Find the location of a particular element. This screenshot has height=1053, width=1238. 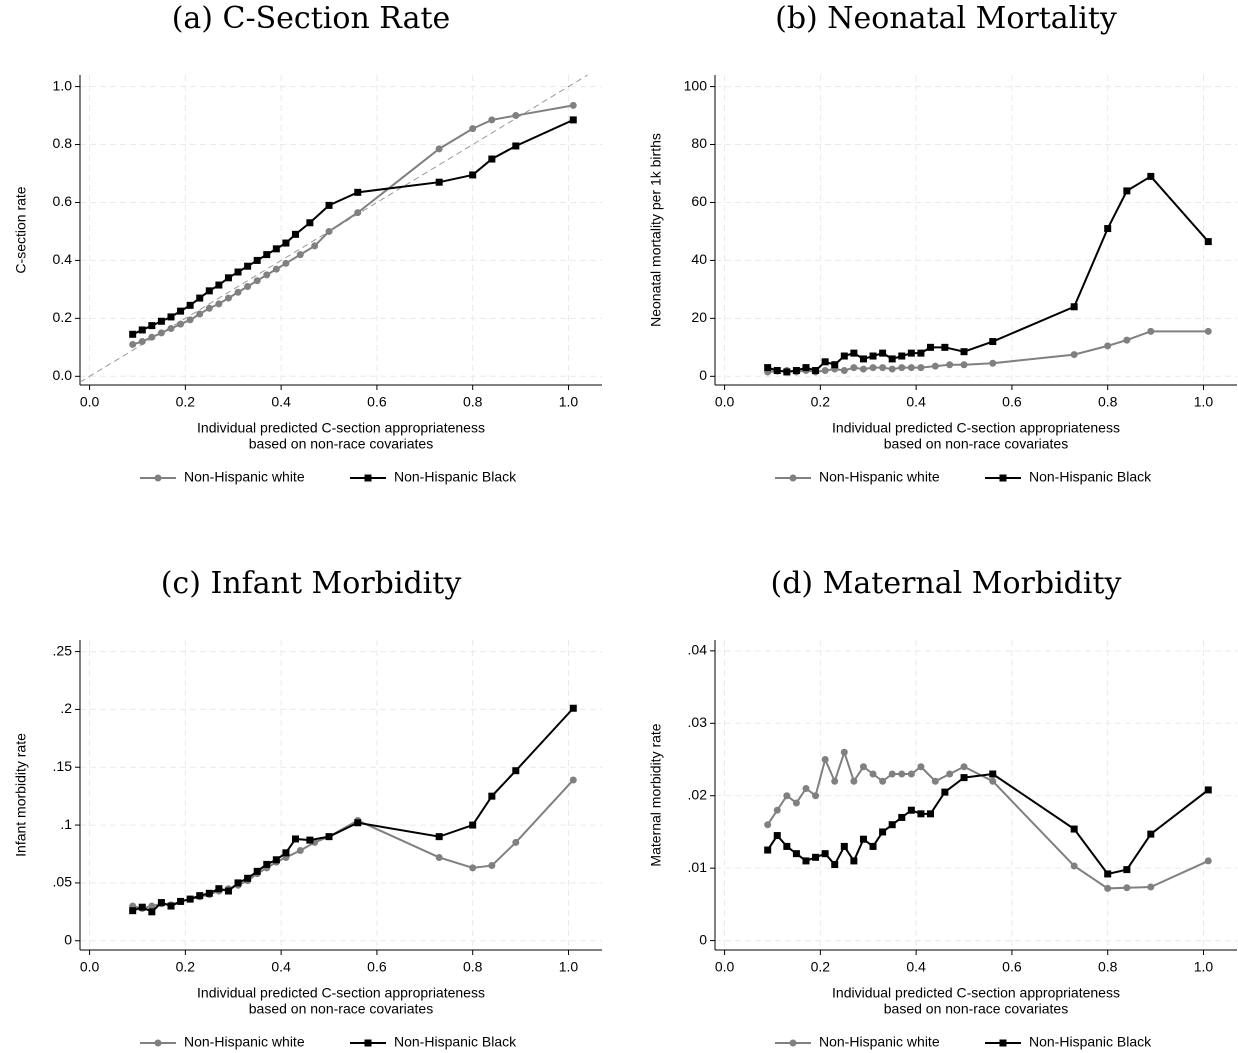

y-tick-label: 0.6 is located at coordinates (63, 201).